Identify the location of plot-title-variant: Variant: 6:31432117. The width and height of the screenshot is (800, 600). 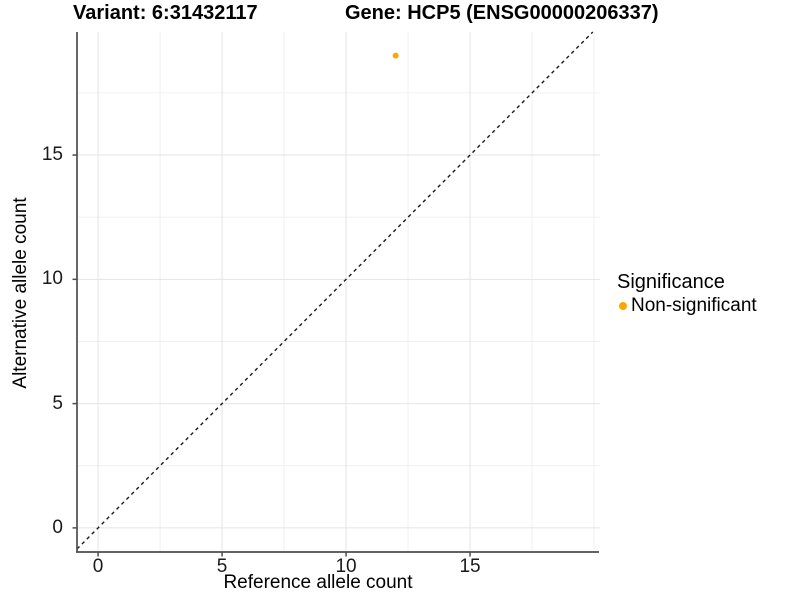
(165, 13).